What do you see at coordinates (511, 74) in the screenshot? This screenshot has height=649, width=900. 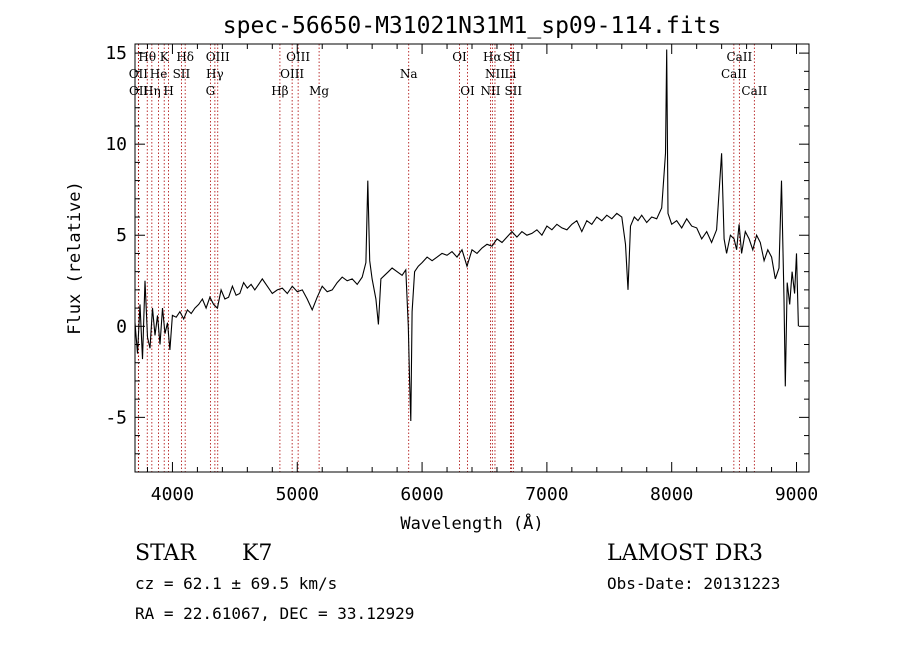 I see `line-label: Li` at bounding box center [511, 74].